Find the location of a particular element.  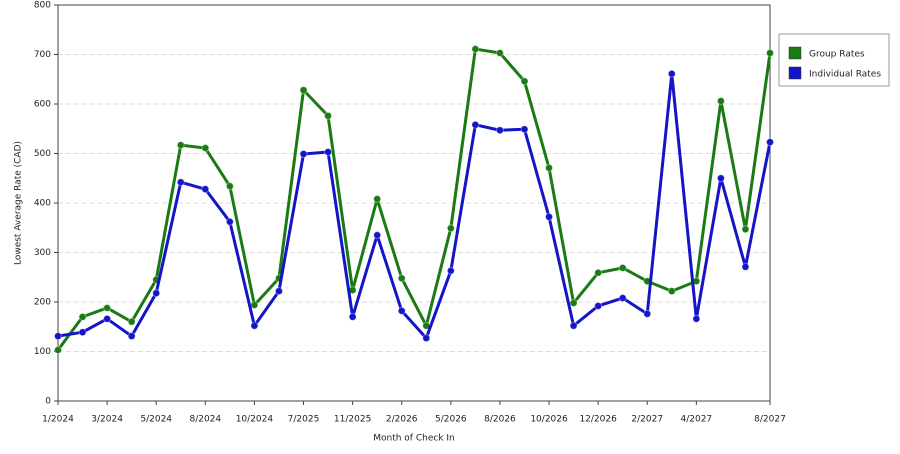

y-tick-label: 0 is located at coordinates (48, 402).